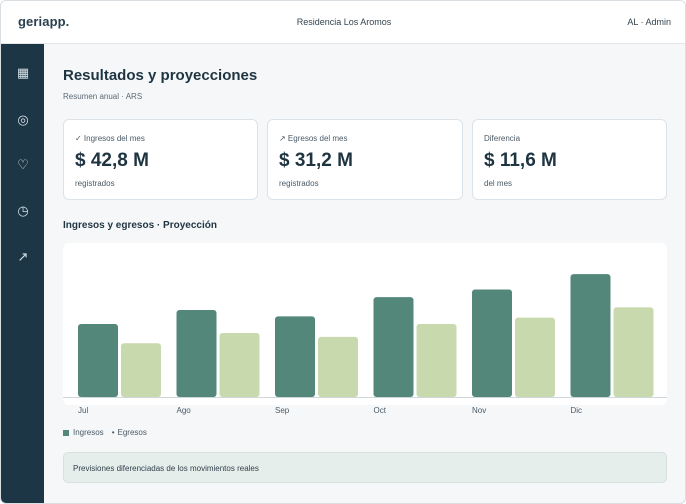 The width and height of the screenshot is (686, 504). I want to click on chart-section-title: Ingresos y egresos · Proyección, so click(140, 225).